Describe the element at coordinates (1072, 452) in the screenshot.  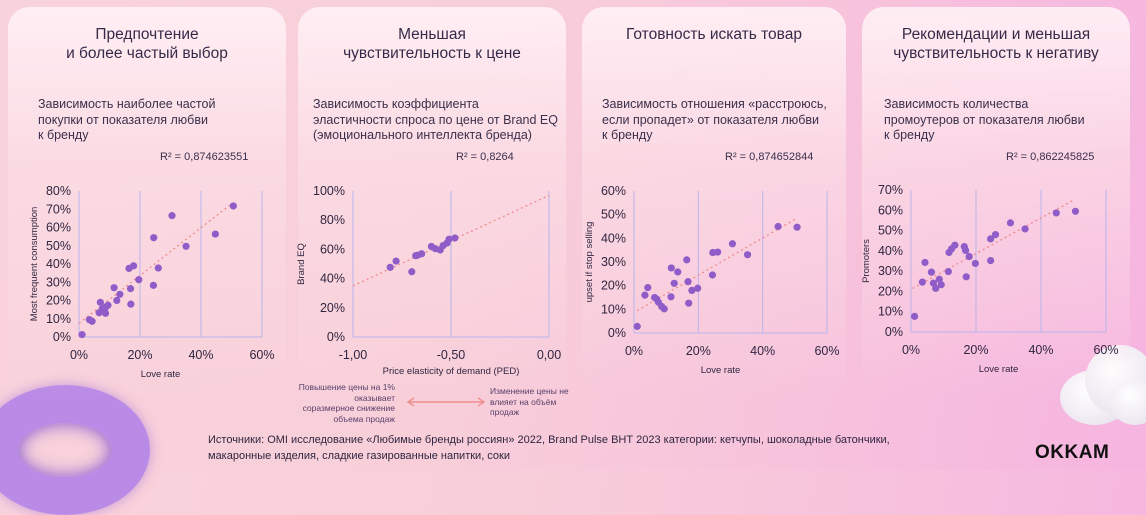
I see `okkam-logo: OKKAM` at that location.